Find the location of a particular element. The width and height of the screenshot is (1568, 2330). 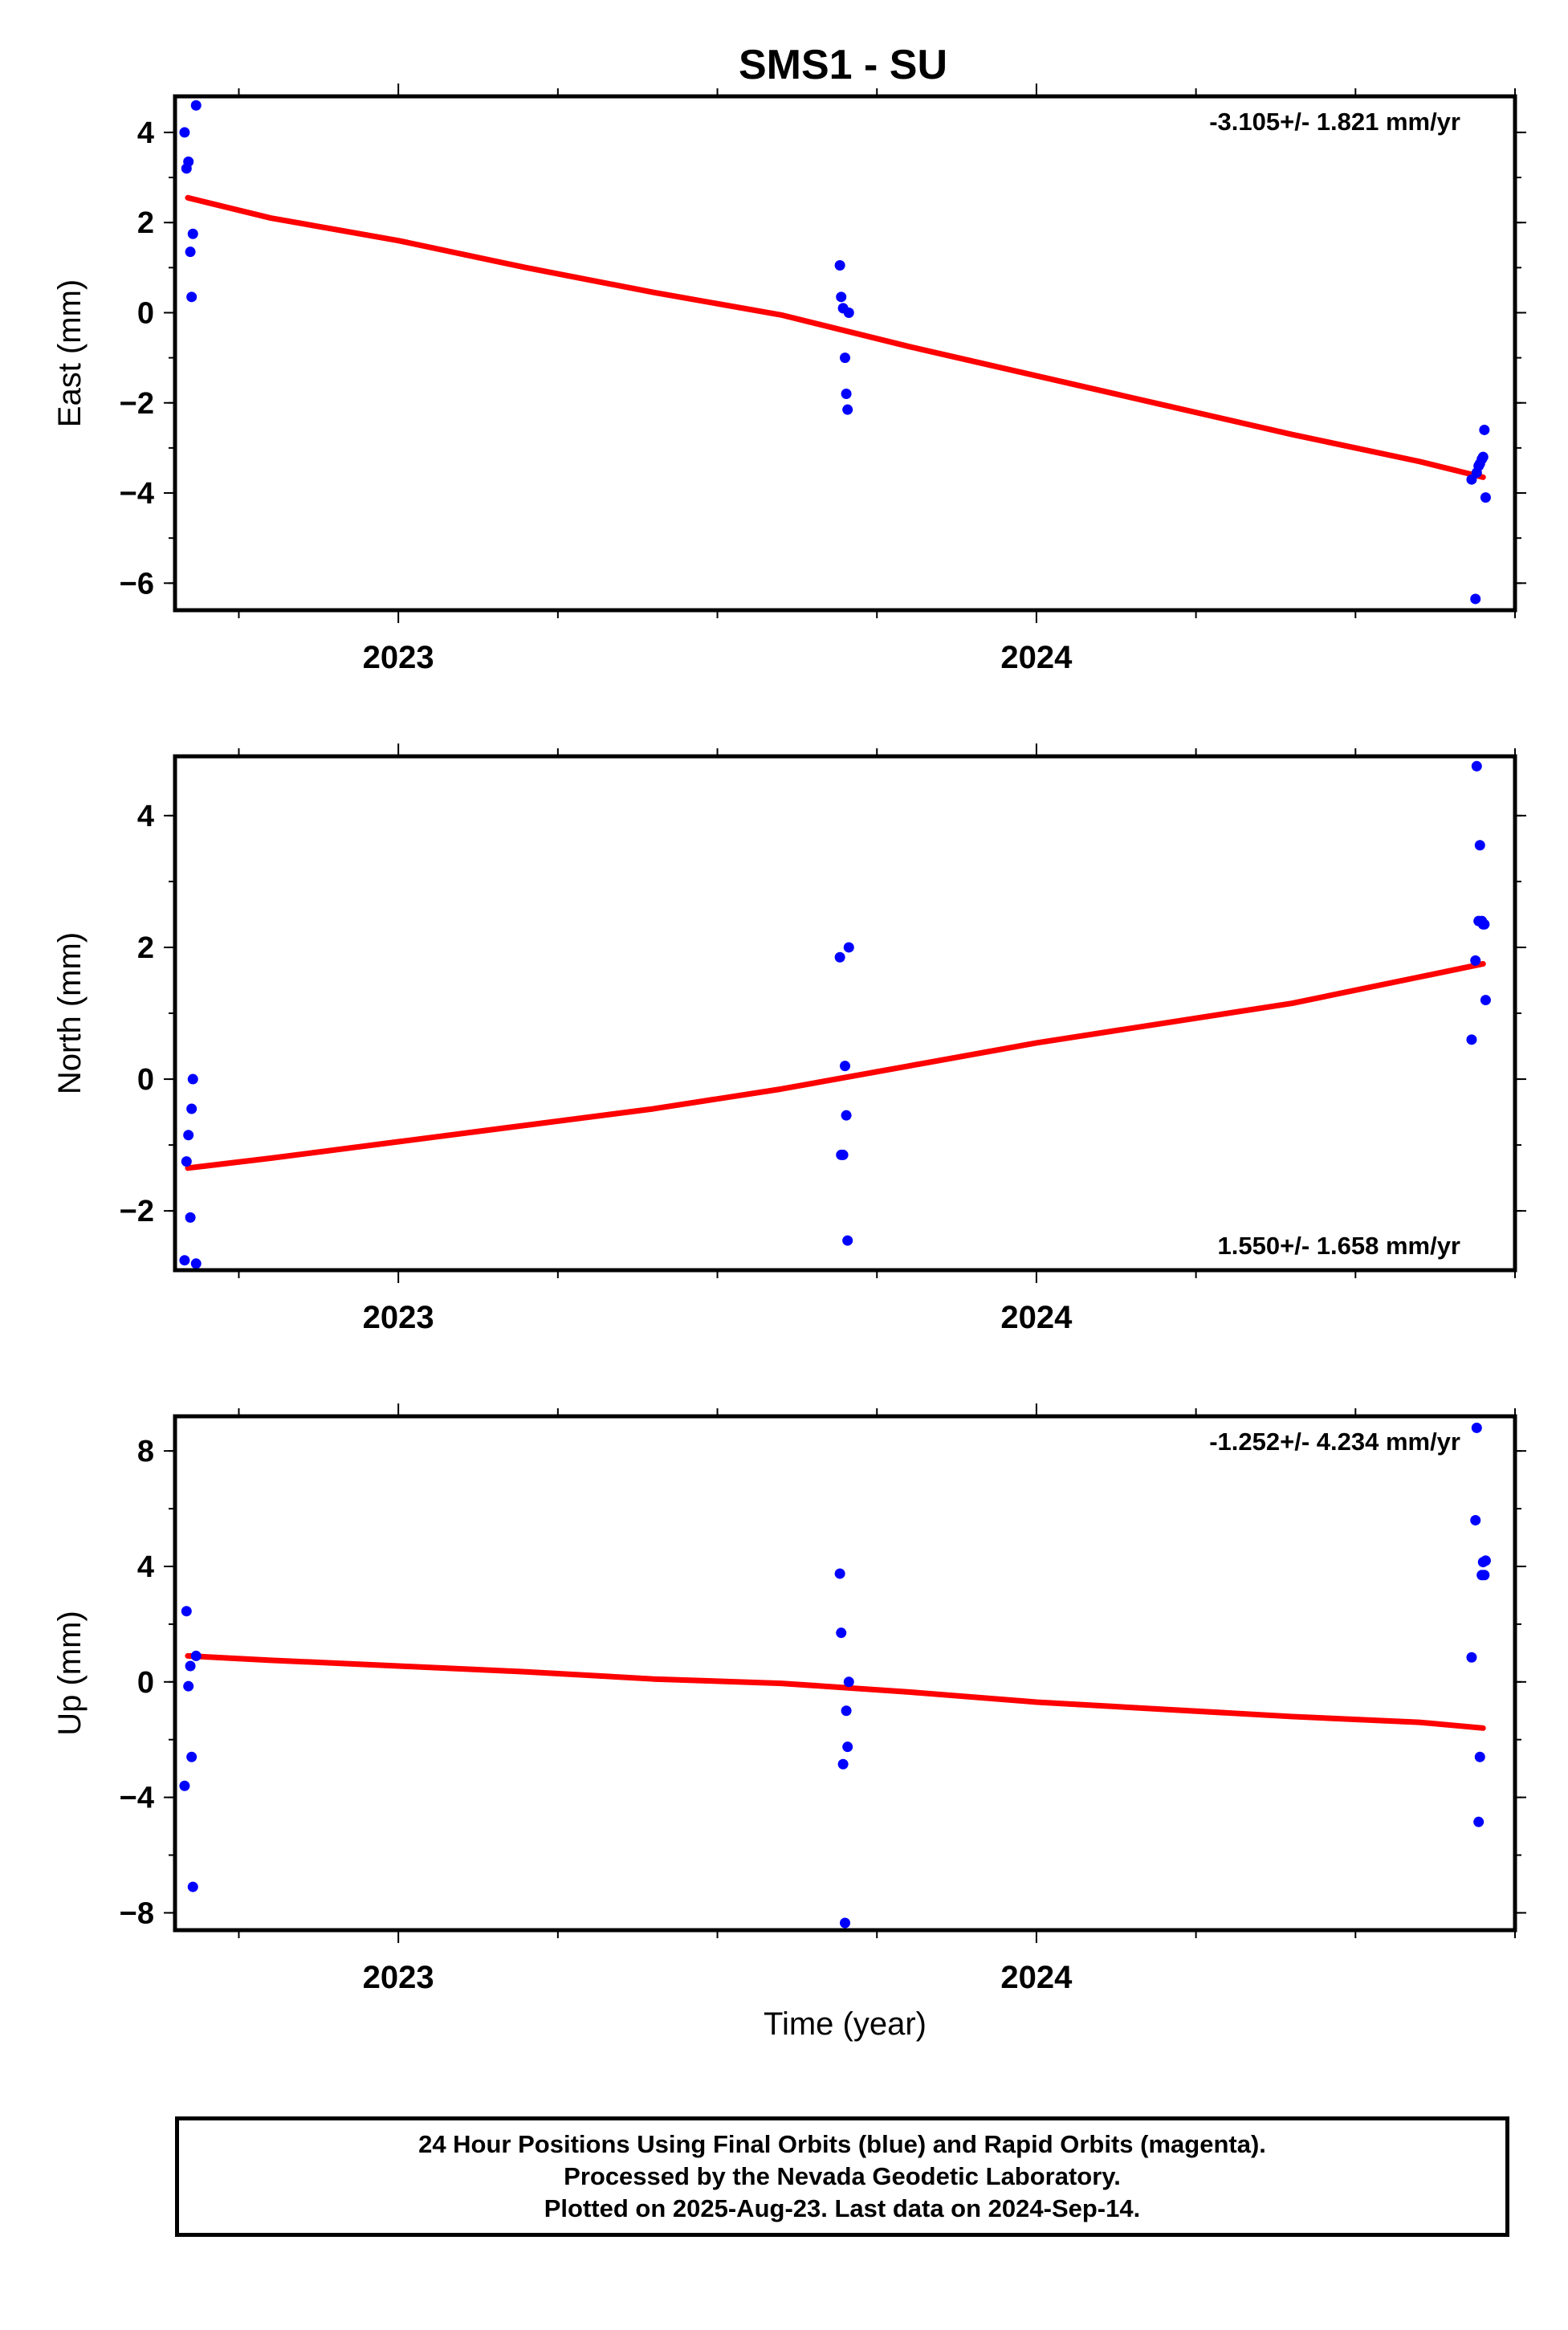

rate-annotation: 1.550+/- 1.658 mm/yr is located at coordinates (1339, 1246).